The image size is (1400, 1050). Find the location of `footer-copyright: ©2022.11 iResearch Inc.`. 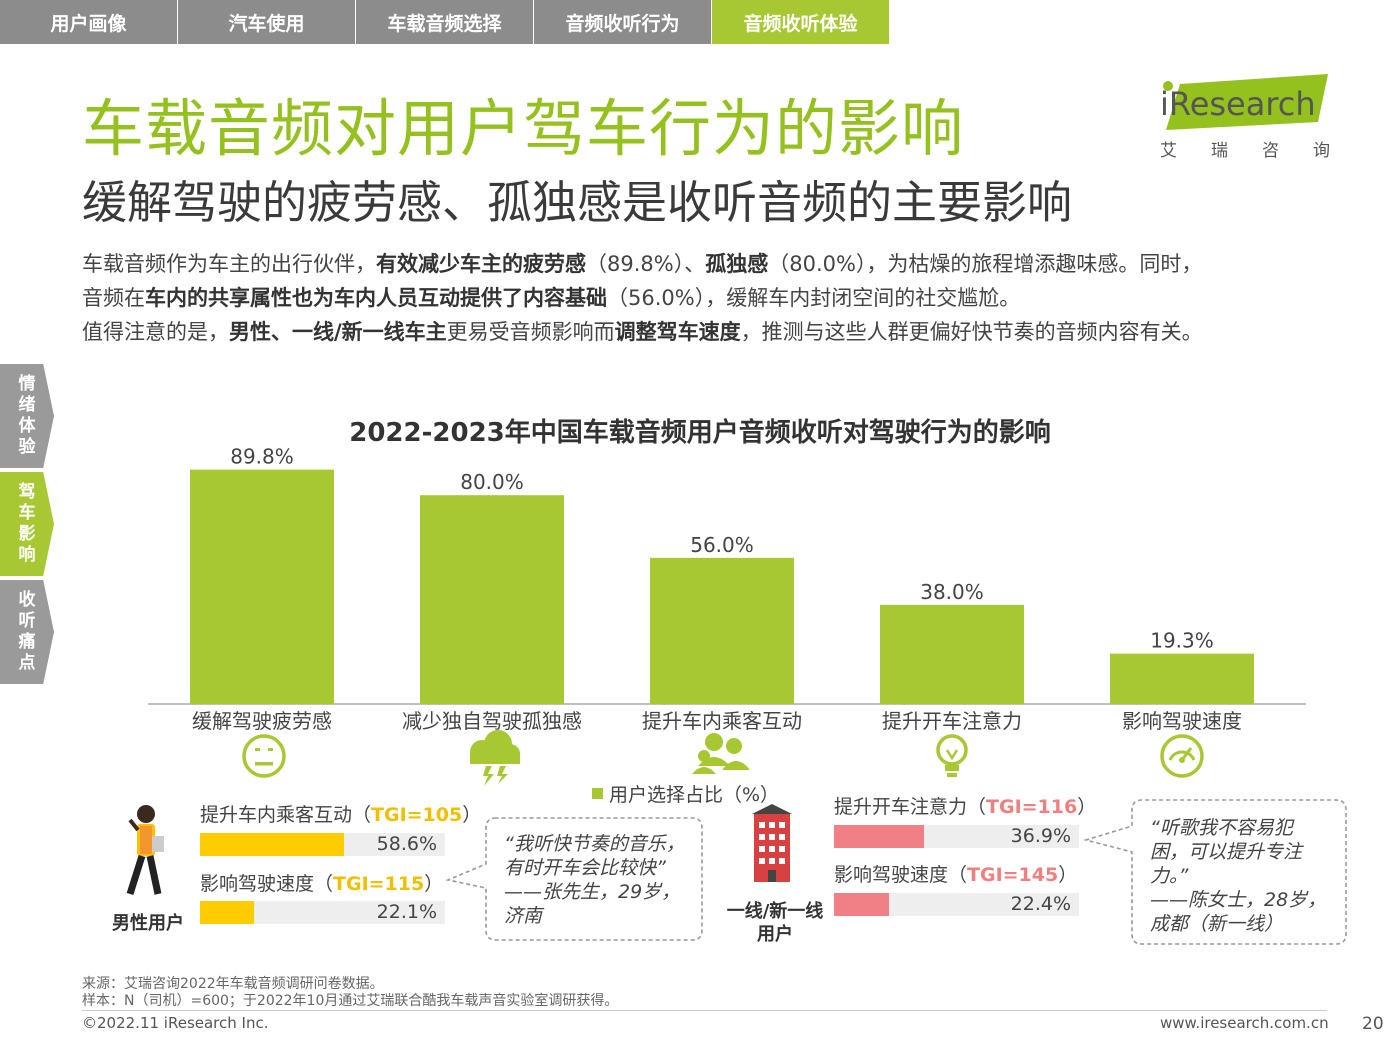

footer-copyright: ©2022.11 iResearch Inc. is located at coordinates (175, 1023).